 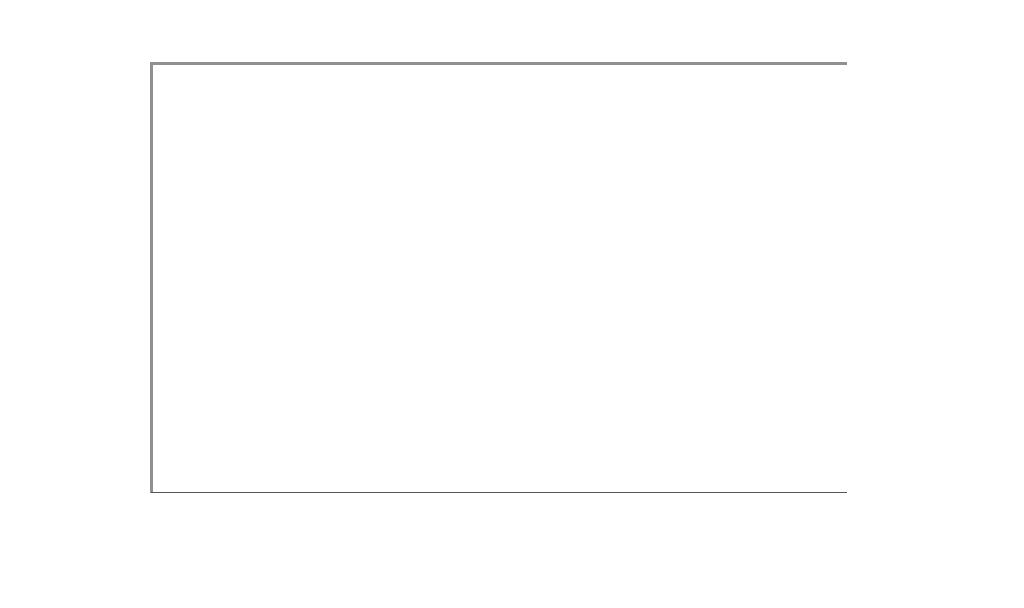 I want to click on plot-border-top, so click(x=499, y=63).